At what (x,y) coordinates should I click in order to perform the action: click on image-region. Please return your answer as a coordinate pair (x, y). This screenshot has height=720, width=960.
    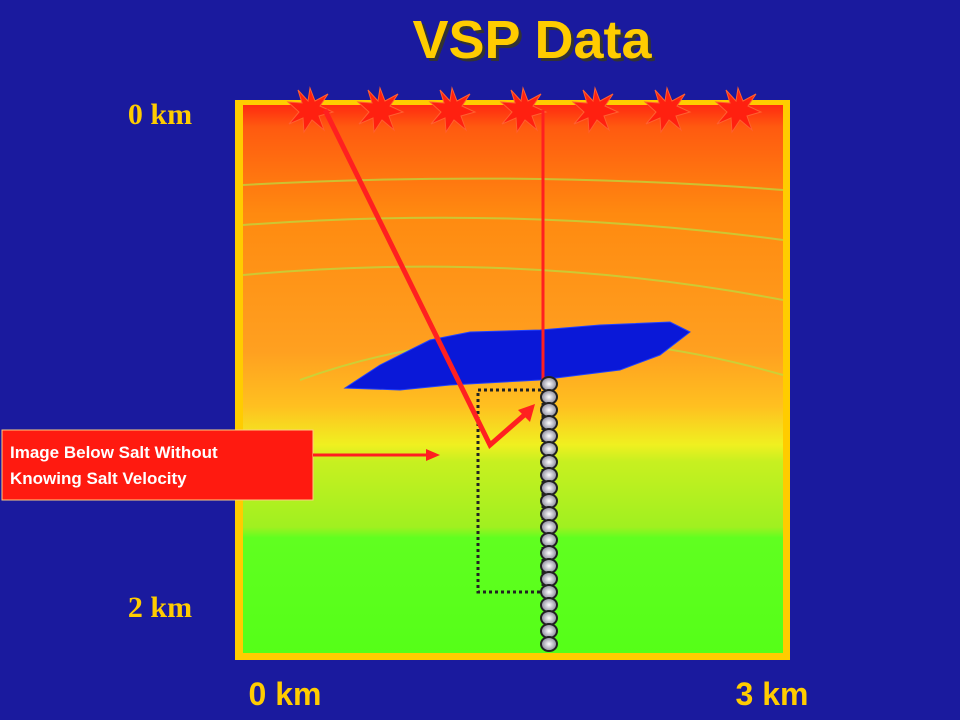
    Looking at the image, I should click on (510, 491).